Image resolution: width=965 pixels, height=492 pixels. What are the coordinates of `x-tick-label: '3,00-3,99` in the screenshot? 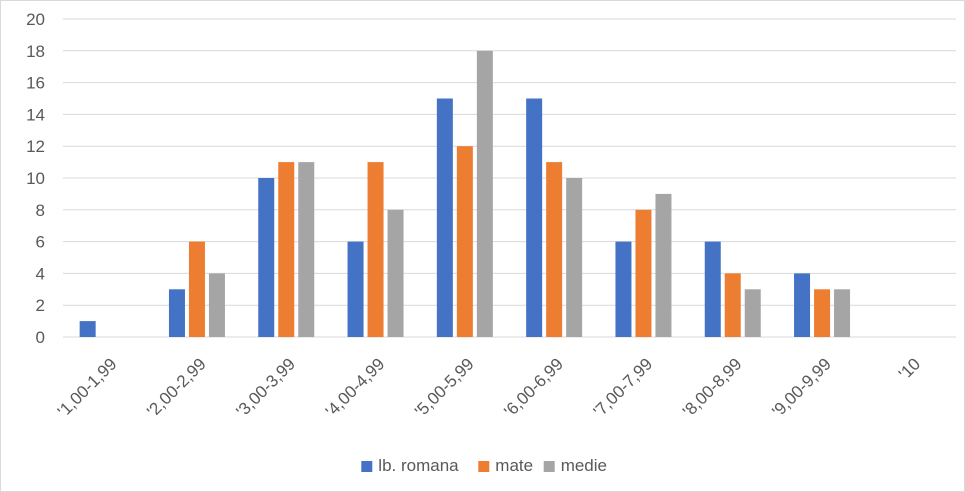 It's located at (266, 387).